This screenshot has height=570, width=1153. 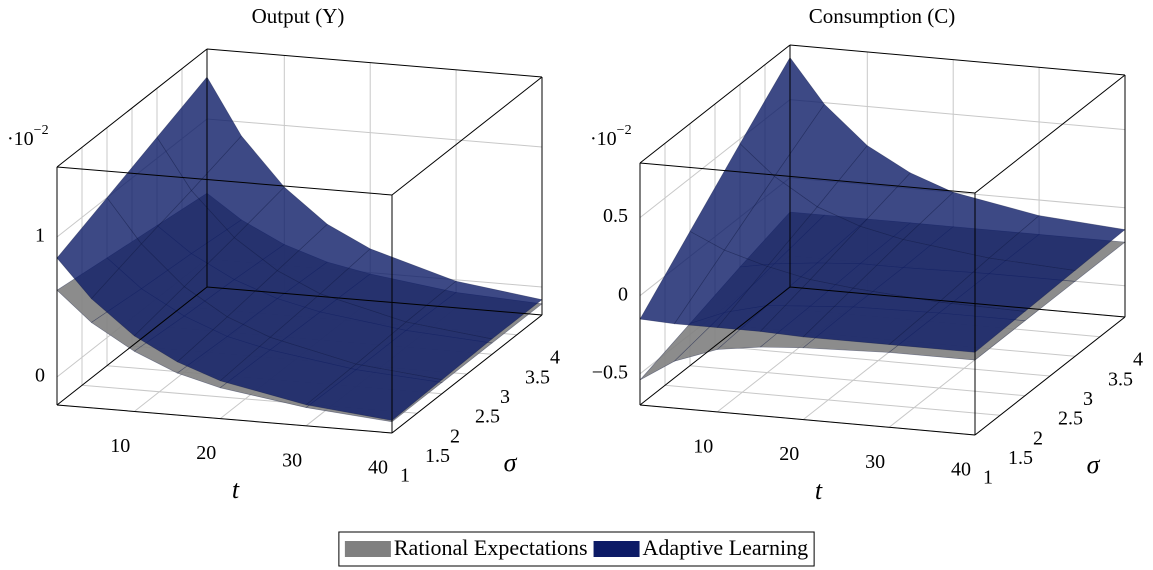 I want to click on grid-line, so click(x=832, y=279).